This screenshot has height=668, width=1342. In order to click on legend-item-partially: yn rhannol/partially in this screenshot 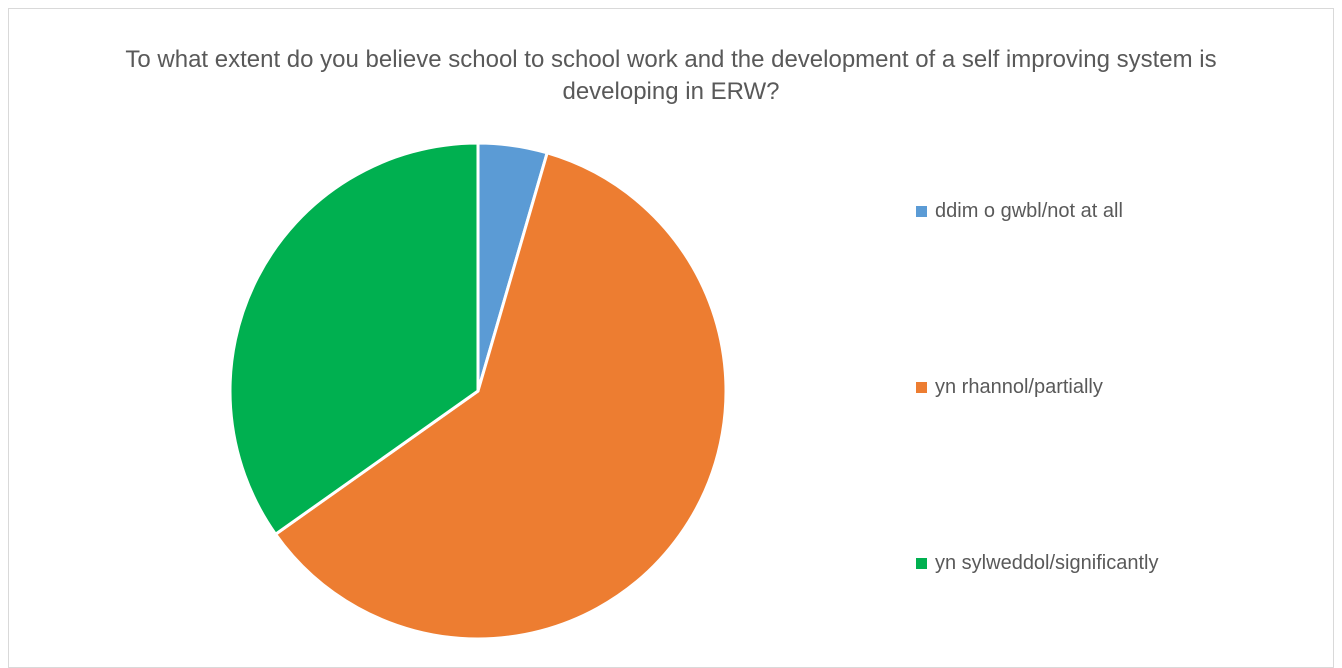, I will do `click(1009, 387)`.